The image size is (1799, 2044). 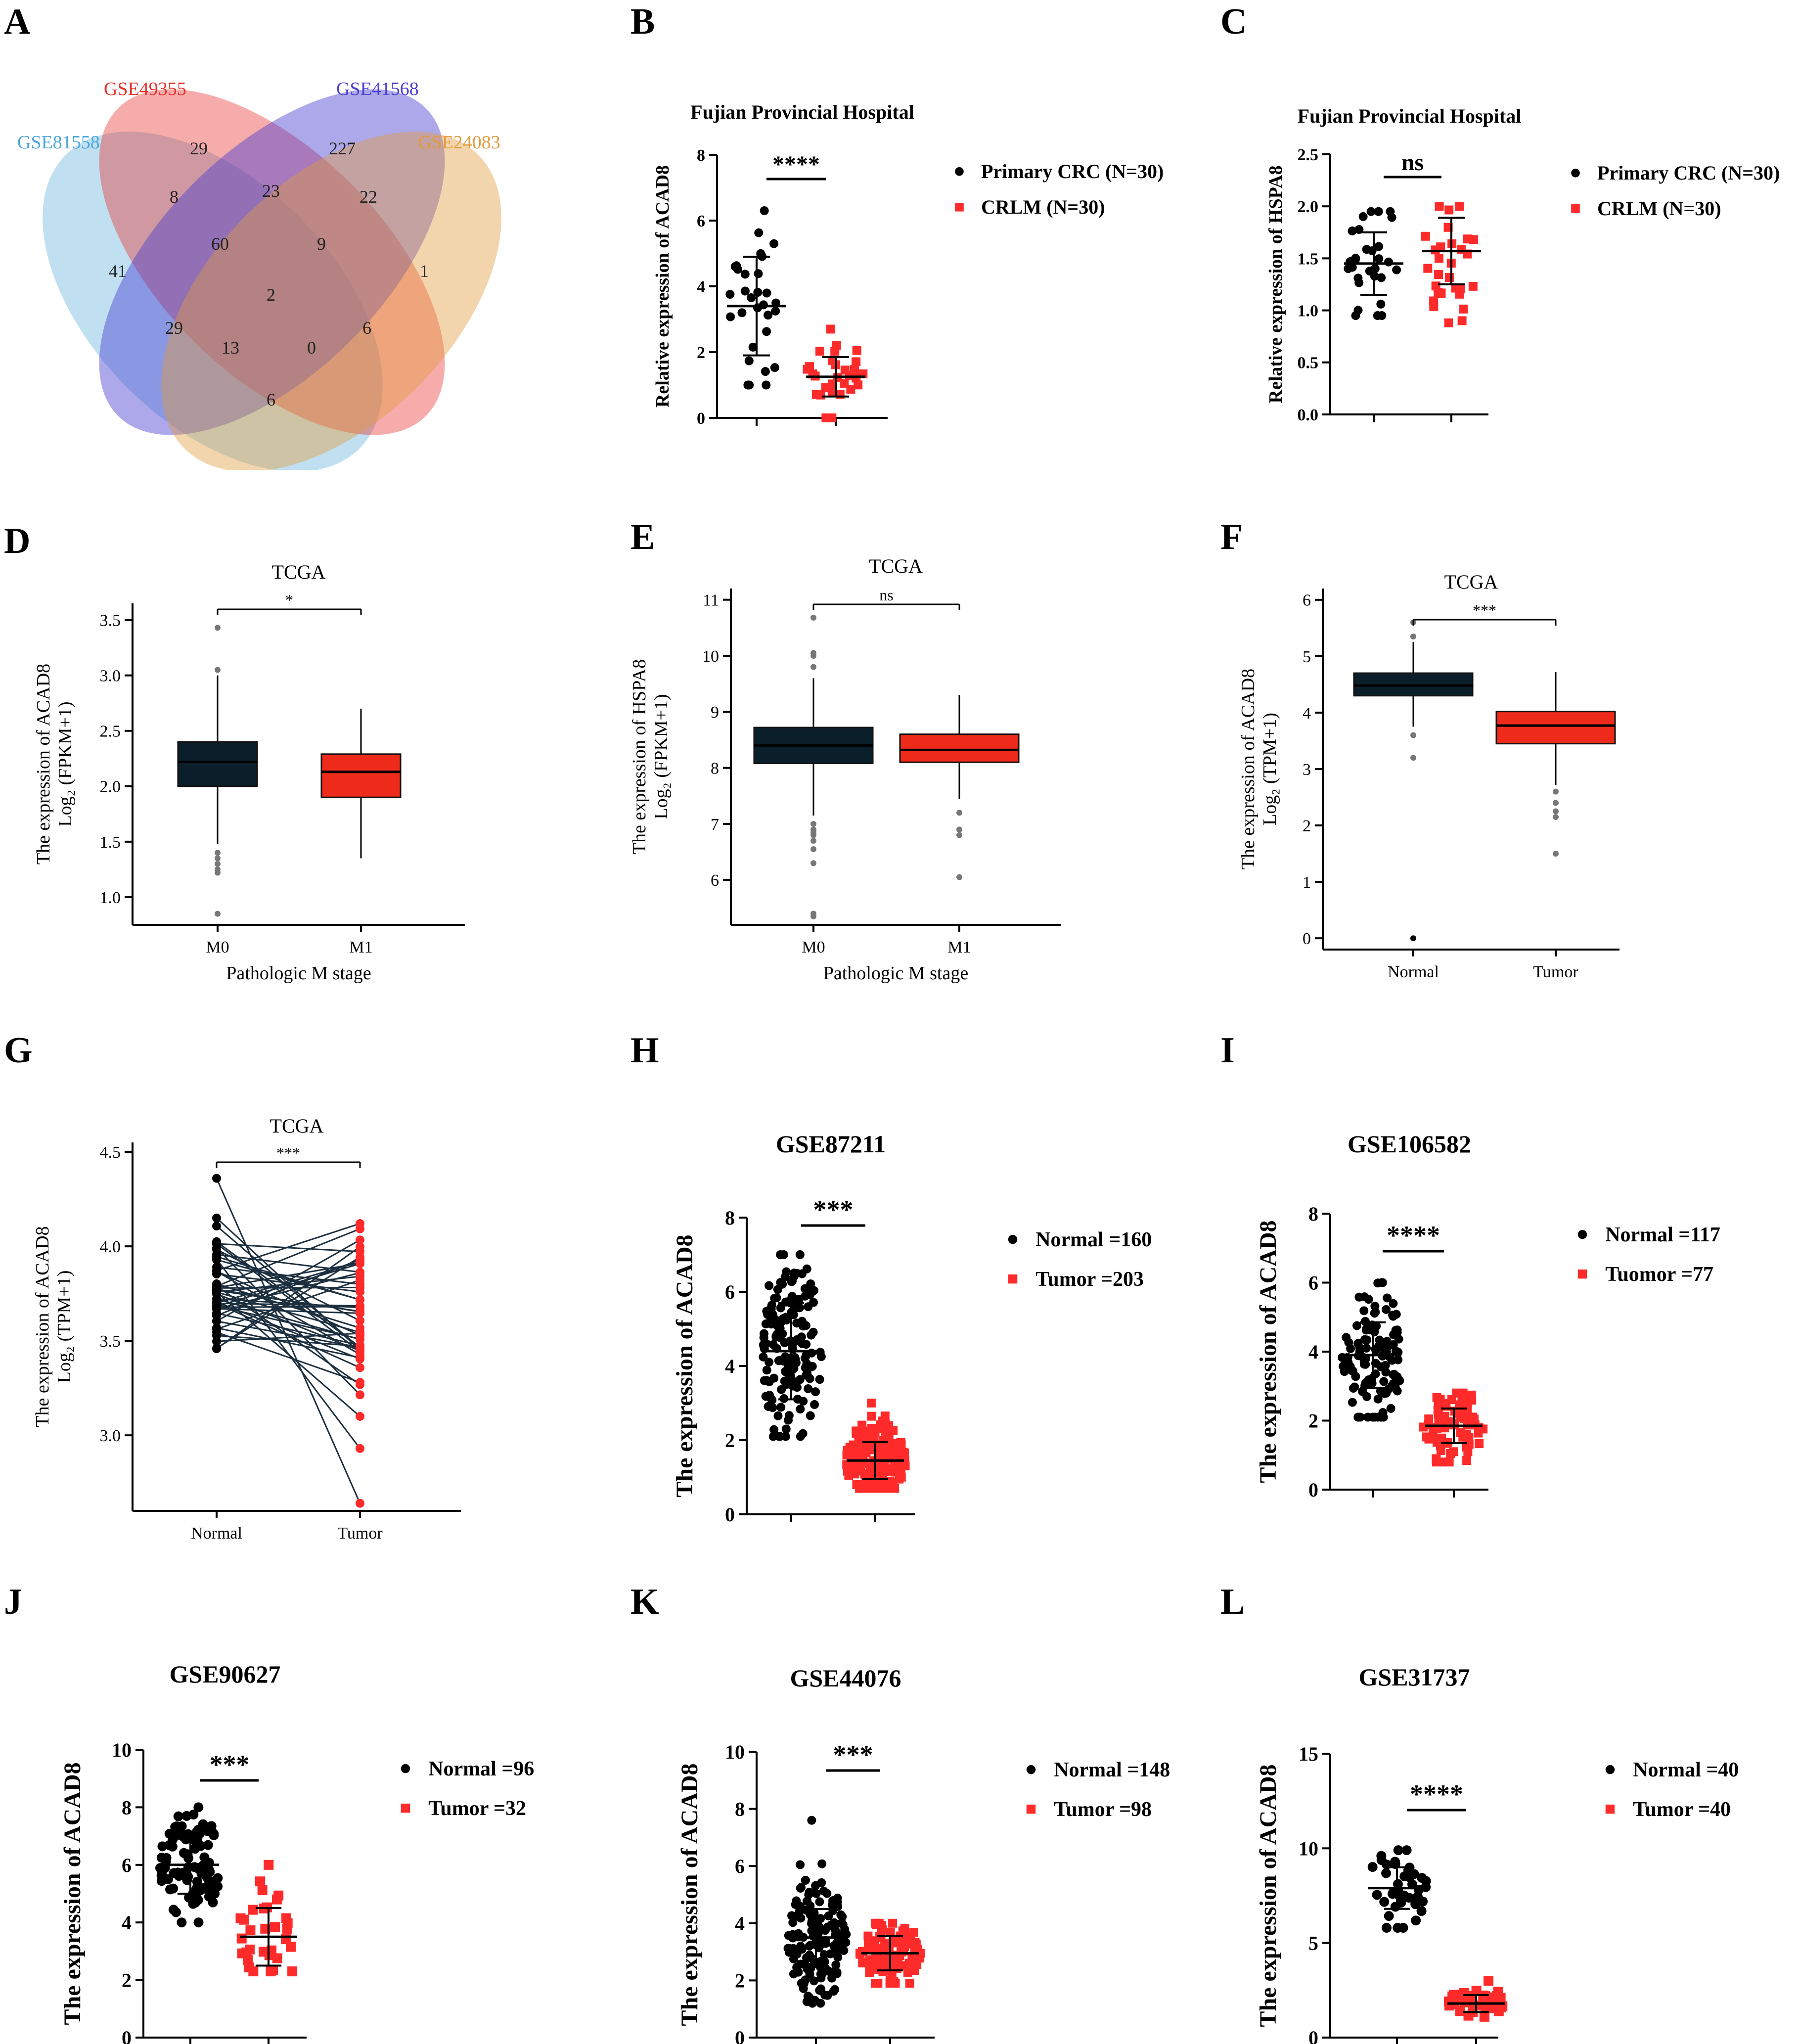 What do you see at coordinates (110, 842) in the screenshot?
I see `y-tick-label: 1.5` at bounding box center [110, 842].